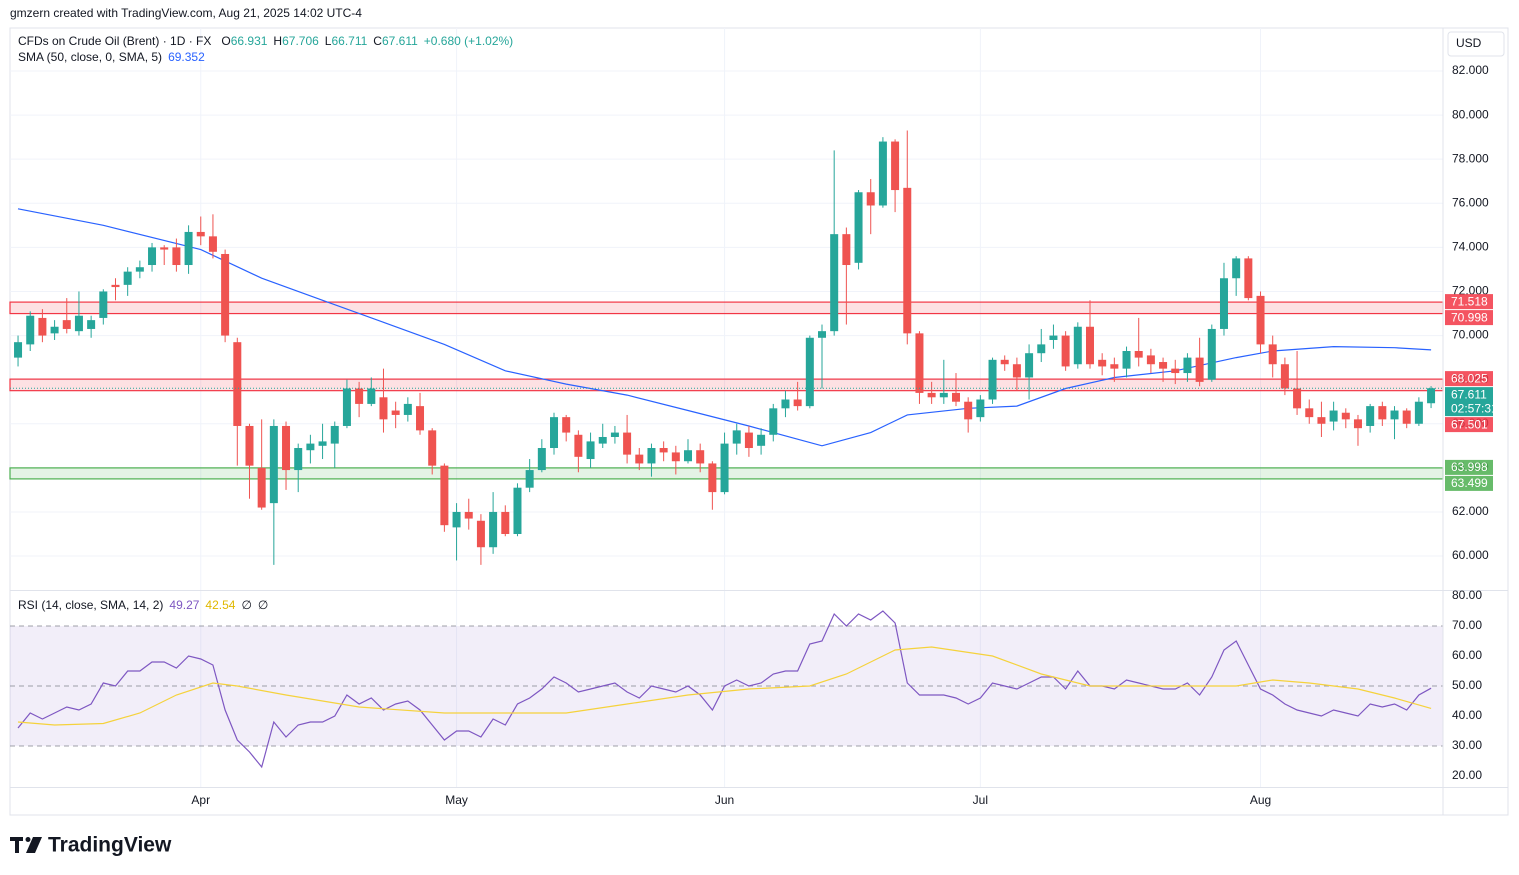  What do you see at coordinates (980, 800) in the screenshot?
I see `x-tick-label: Jul` at bounding box center [980, 800].